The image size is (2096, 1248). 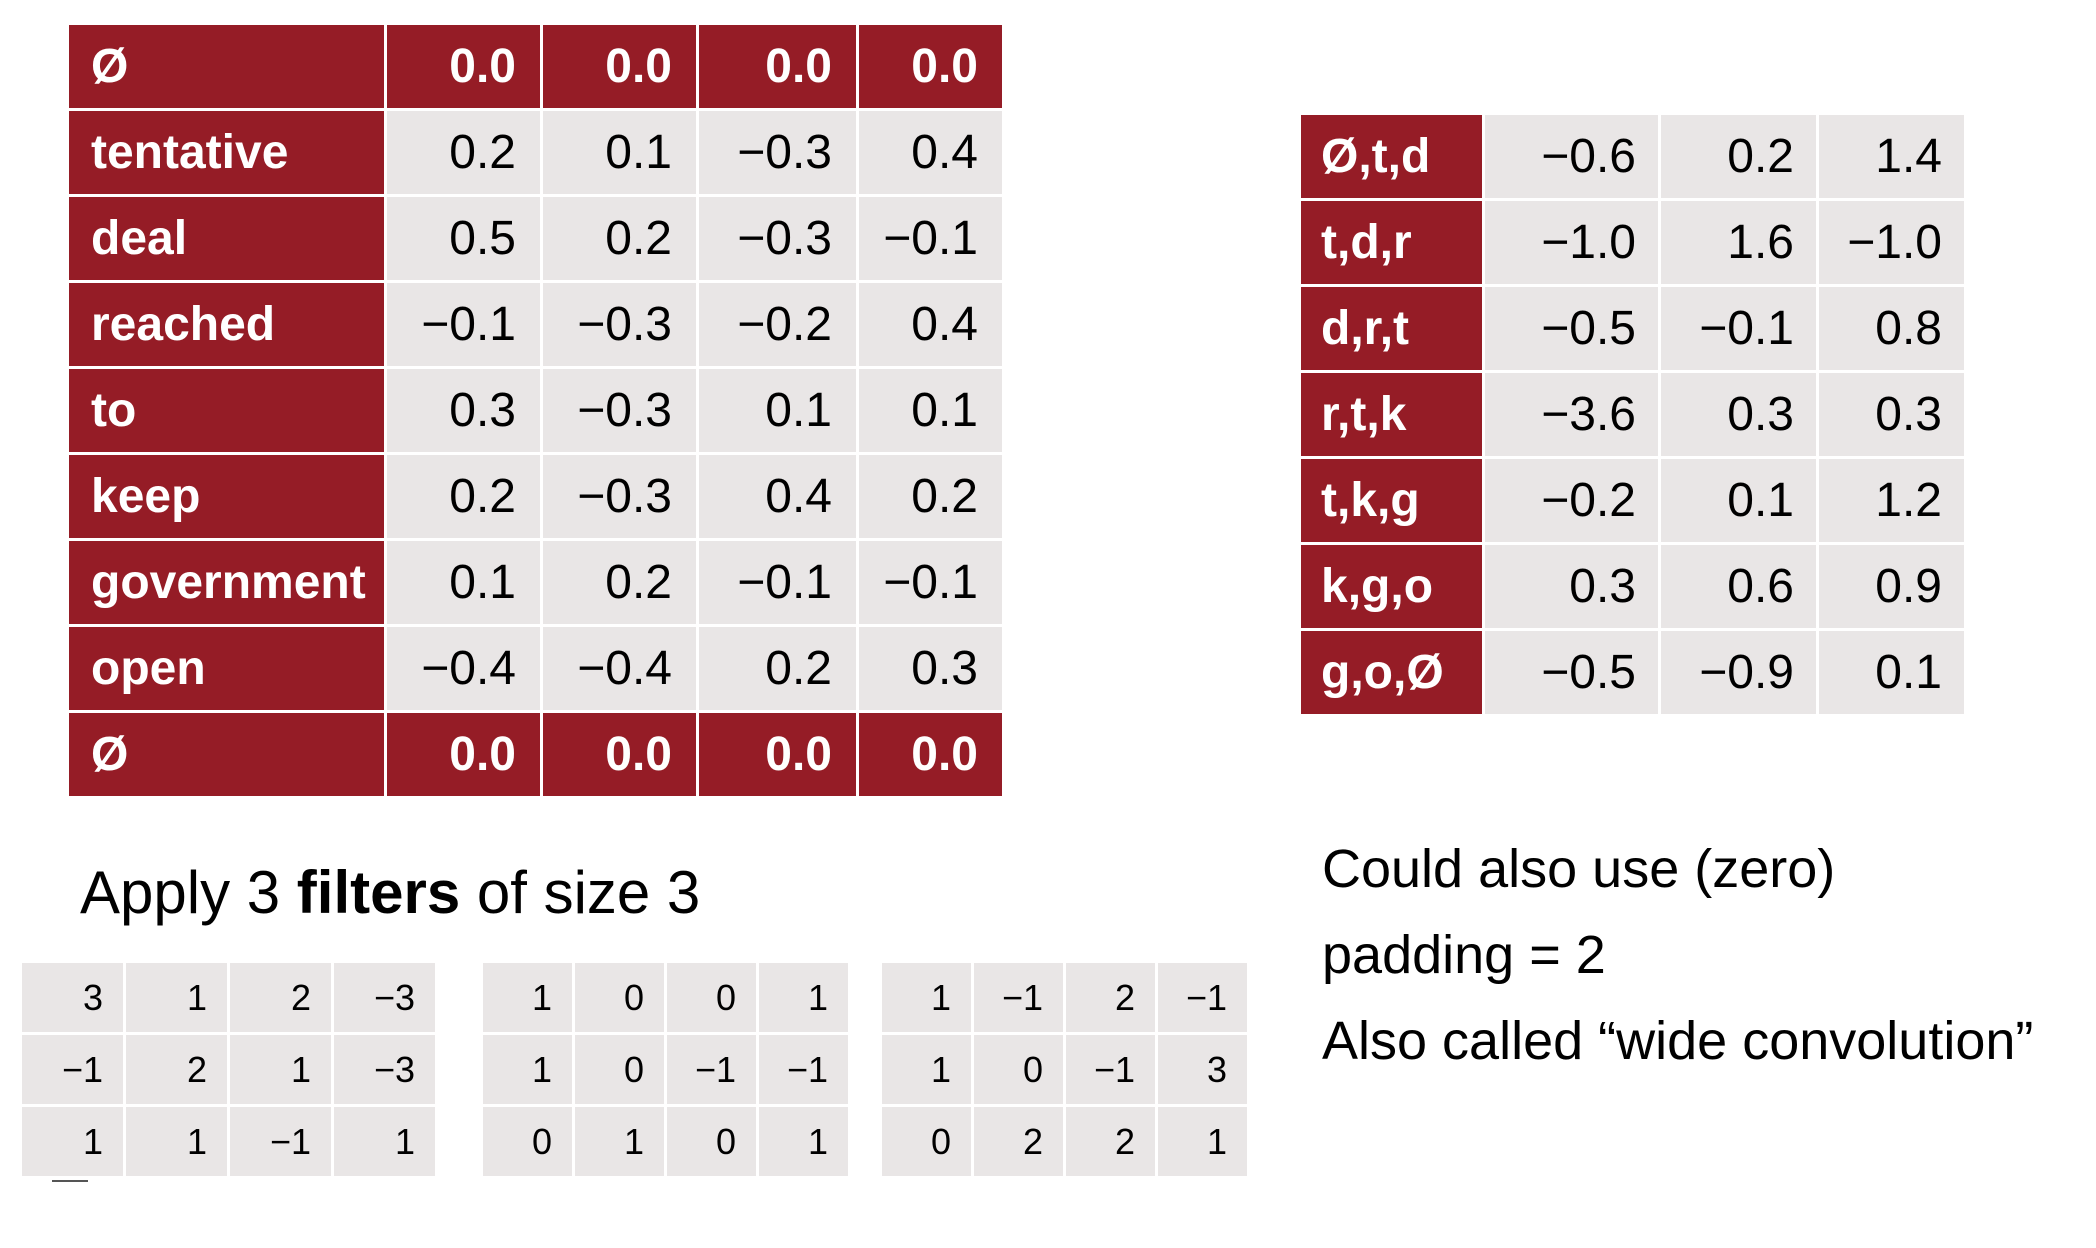 I want to click on filter-1: 3 1 2 −3 −1 2 1 −3 1 1 −1 1, so click(x=228, y=1069).